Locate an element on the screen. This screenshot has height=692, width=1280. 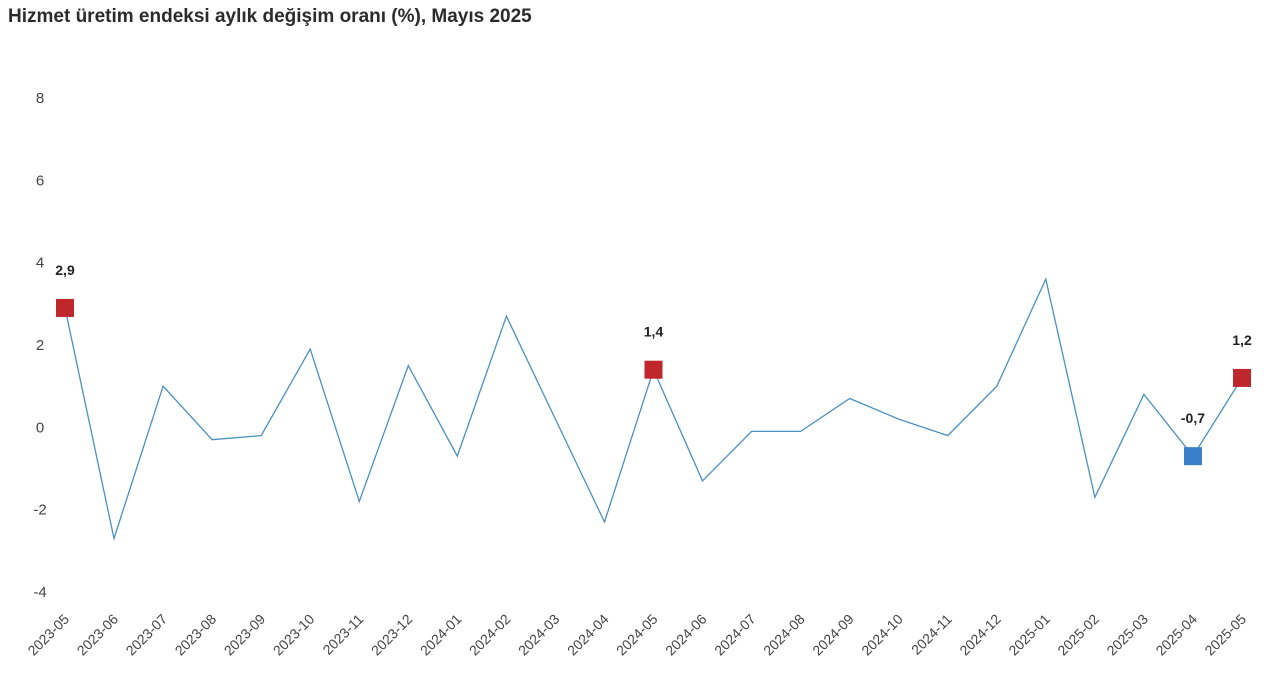
x-tick-label: 2023-09 is located at coordinates (245, 635).